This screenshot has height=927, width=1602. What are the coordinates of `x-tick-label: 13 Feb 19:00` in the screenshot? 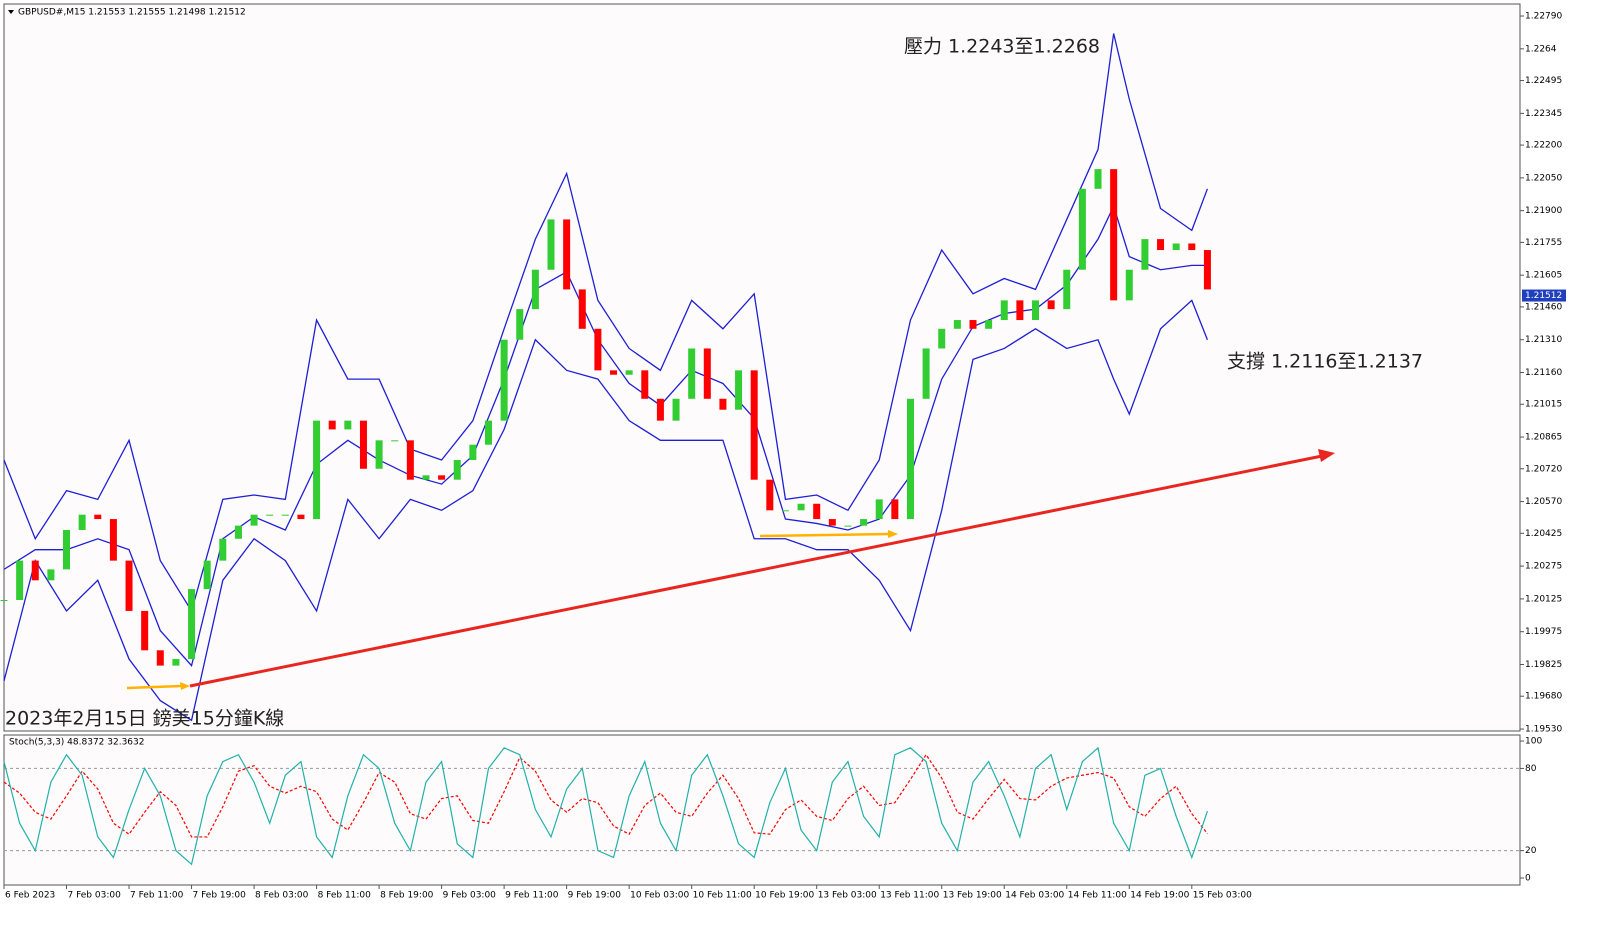 It's located at (972, 896).